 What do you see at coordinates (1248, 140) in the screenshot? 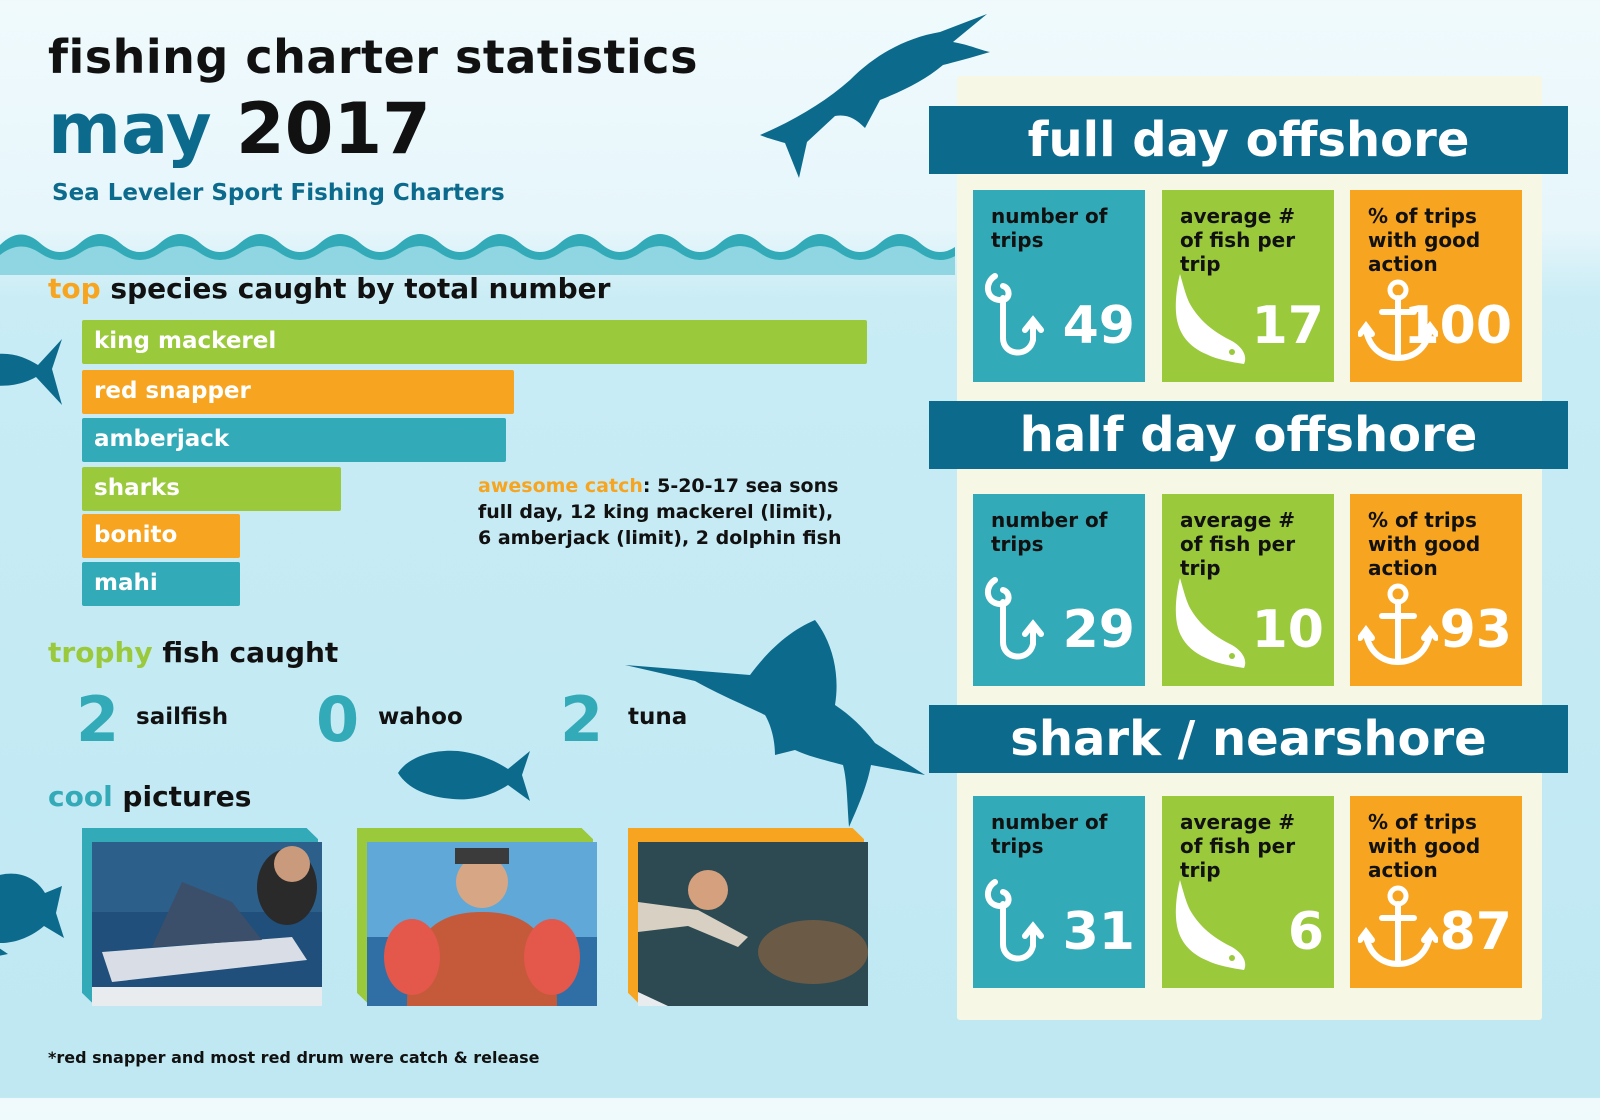
I see `charter-banner: full day offshore` at bounding box center [1248, 140].